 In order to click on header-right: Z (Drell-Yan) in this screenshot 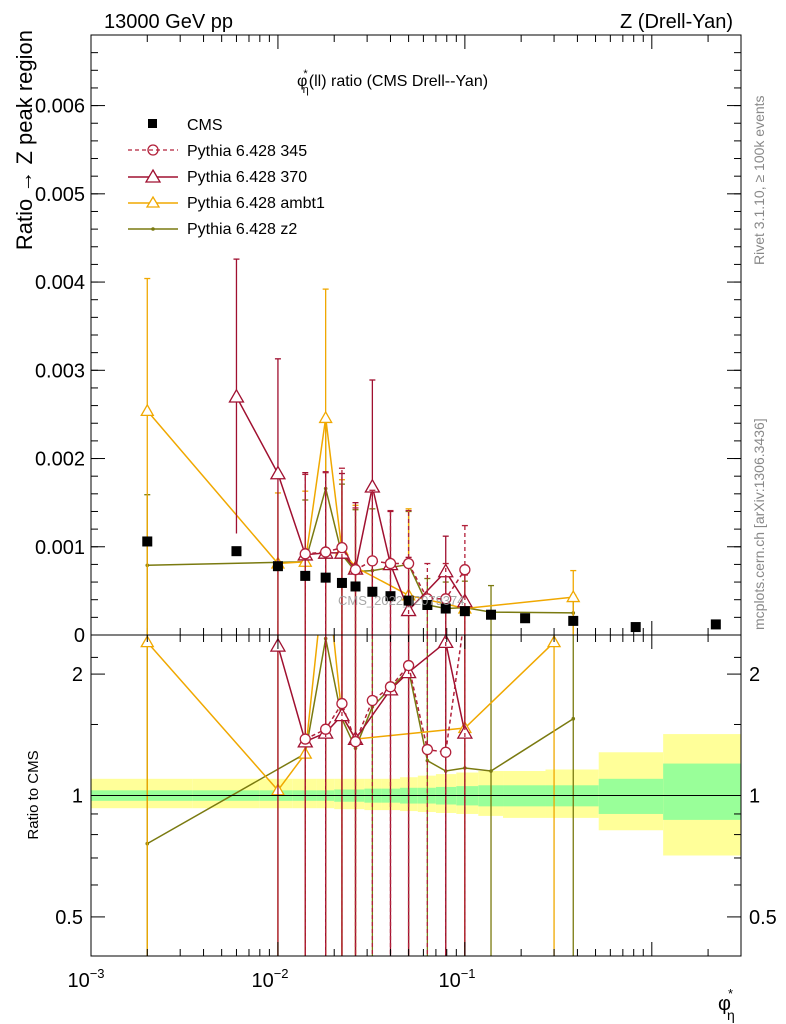, I will do `click(676, 22)`.